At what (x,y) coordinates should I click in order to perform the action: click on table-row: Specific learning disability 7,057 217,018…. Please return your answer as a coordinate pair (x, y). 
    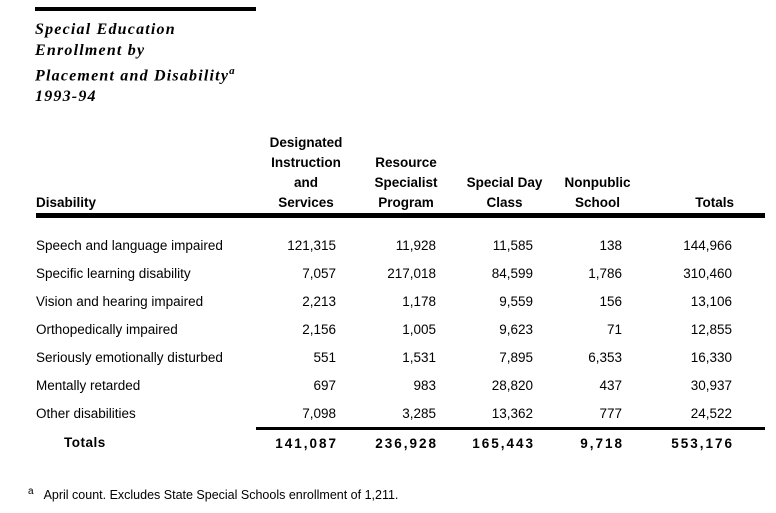
    Looking at the image, I should click on (400, 273).